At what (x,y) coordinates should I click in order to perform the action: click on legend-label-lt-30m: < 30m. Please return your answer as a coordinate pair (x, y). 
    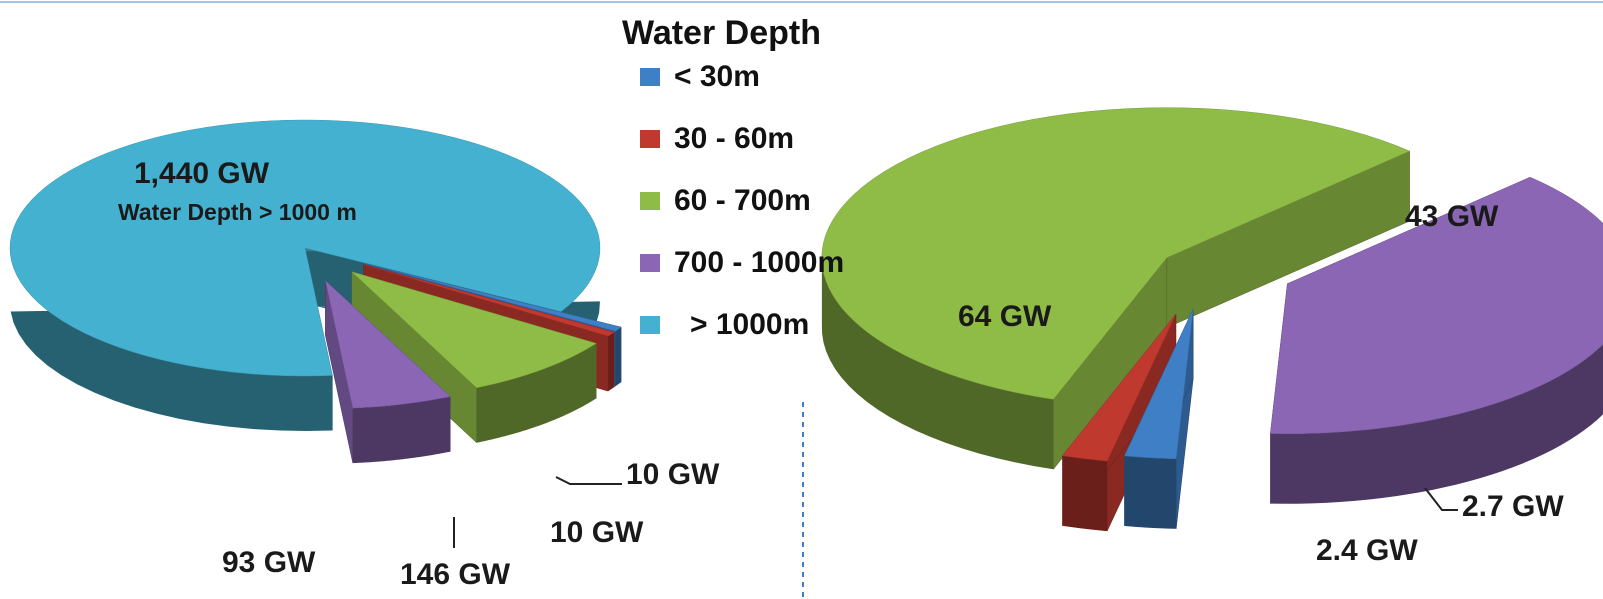
    Looking at the image, I should click on (717, 76).